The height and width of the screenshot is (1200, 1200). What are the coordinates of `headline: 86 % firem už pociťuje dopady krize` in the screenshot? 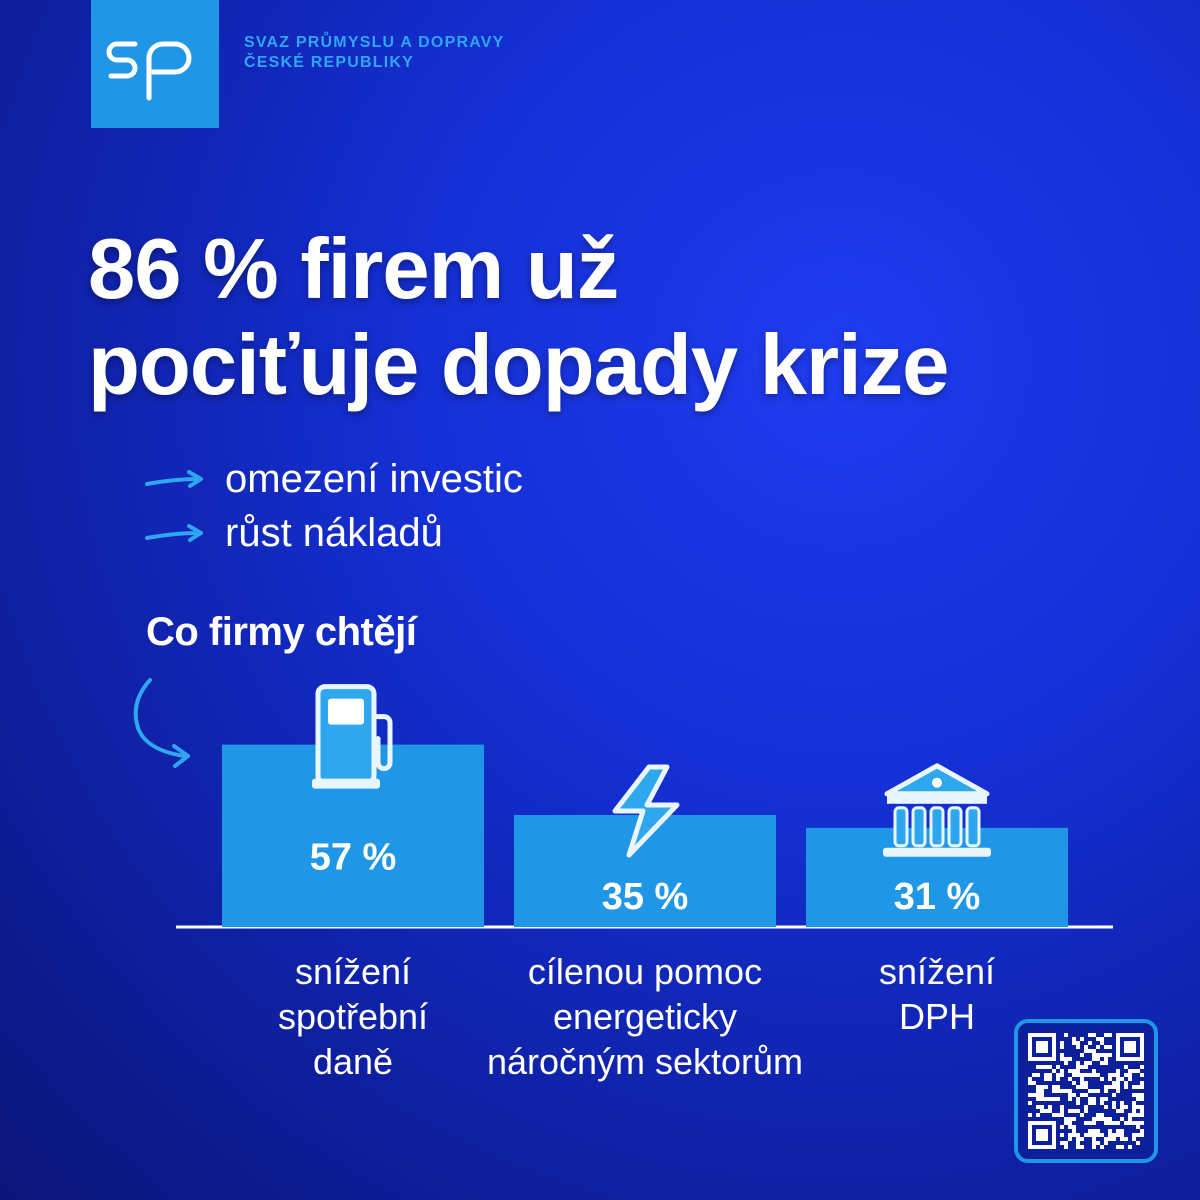 It's located at (628, 318).